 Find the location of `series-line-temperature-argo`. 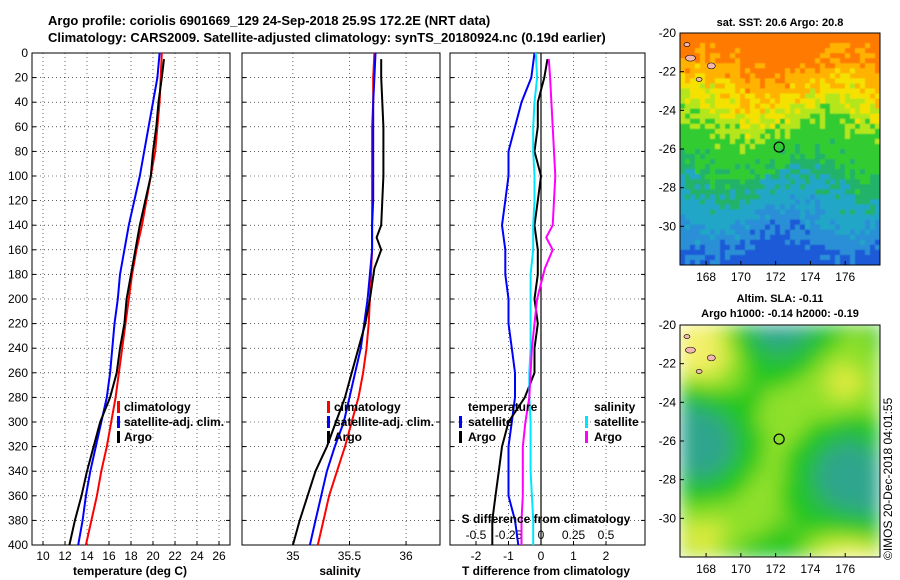

series-line-temperature-argo is located at coordinates (520, 301).